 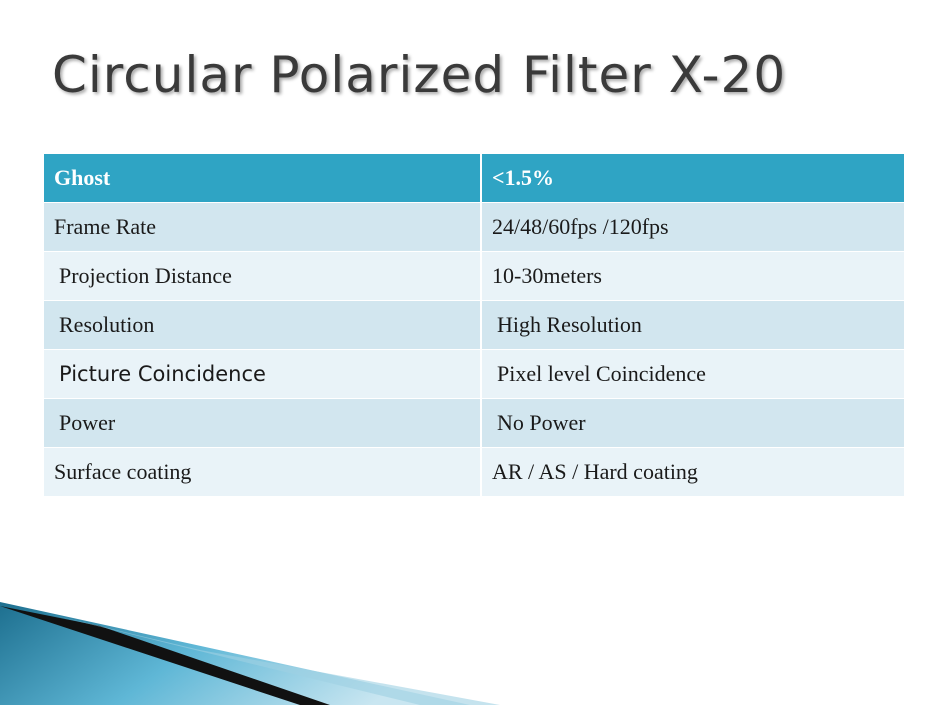 I want to click on row-label: Resolution, so click(x=262, y=325).